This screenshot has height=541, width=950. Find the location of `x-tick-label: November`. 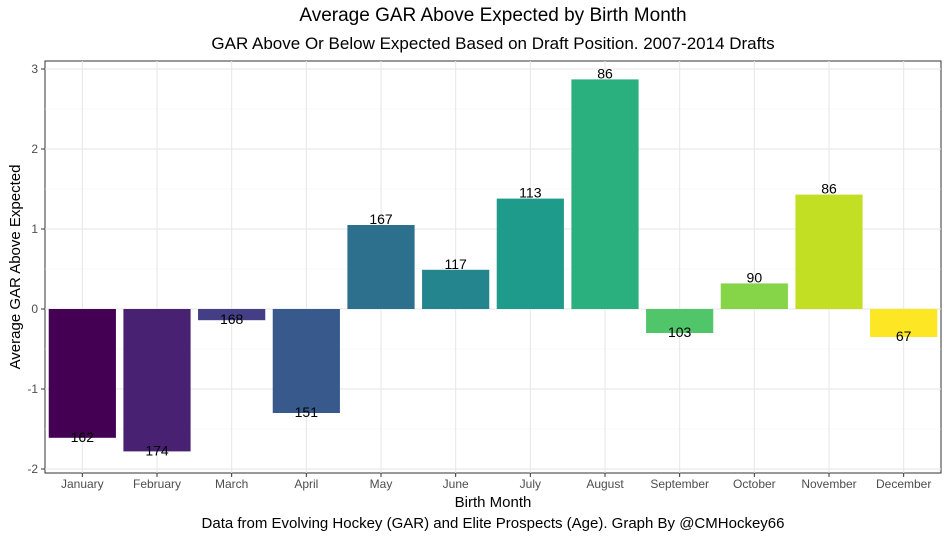

x-tick-label: November is located at coordinates (828, 484).